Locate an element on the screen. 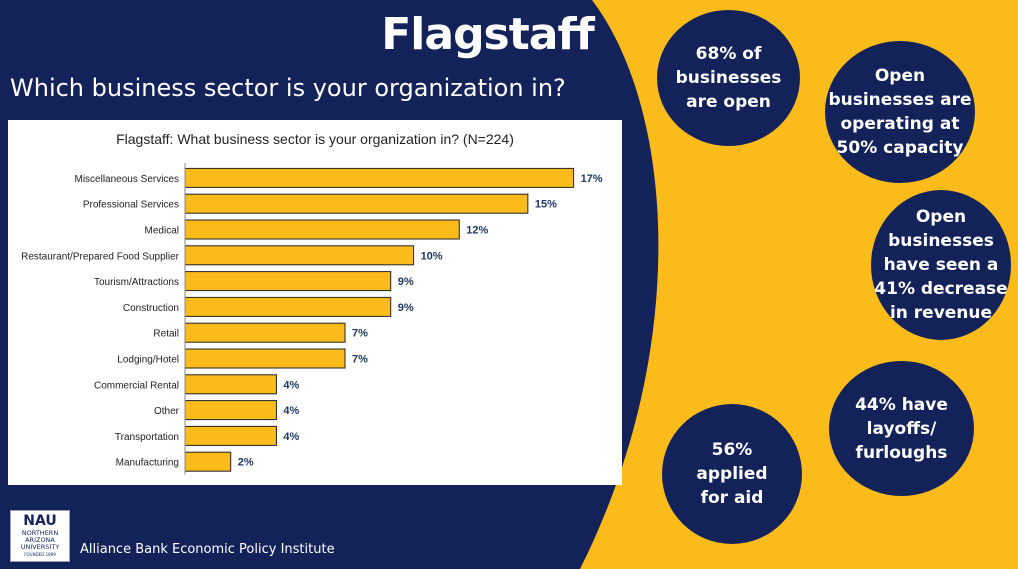 This screenshot has width=1018, height=569. stat-line: have seen a is located at coordinates (941, 265).